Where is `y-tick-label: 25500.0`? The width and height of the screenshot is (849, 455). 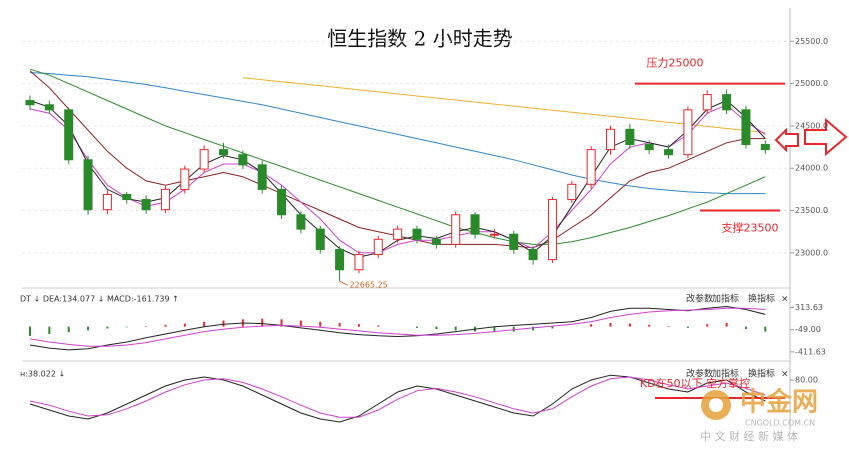 y-tick-label: 25500.0 is located at coordinates (811, 41).